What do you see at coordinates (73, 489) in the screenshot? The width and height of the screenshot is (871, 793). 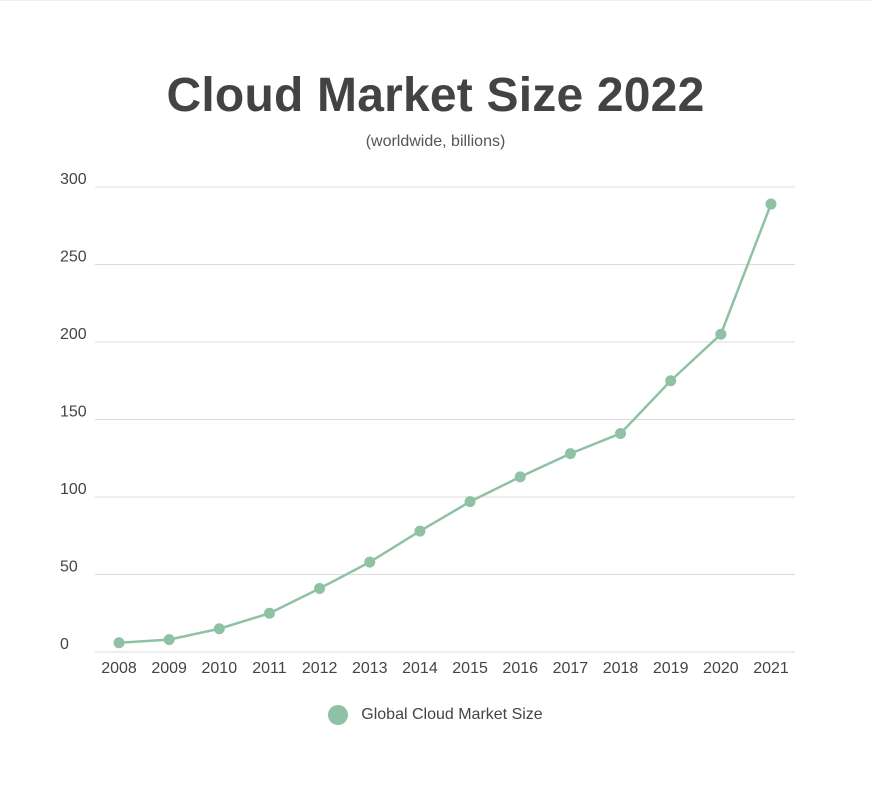 I see `y-tick-label-100: 100` at bounding box center [73, 489].